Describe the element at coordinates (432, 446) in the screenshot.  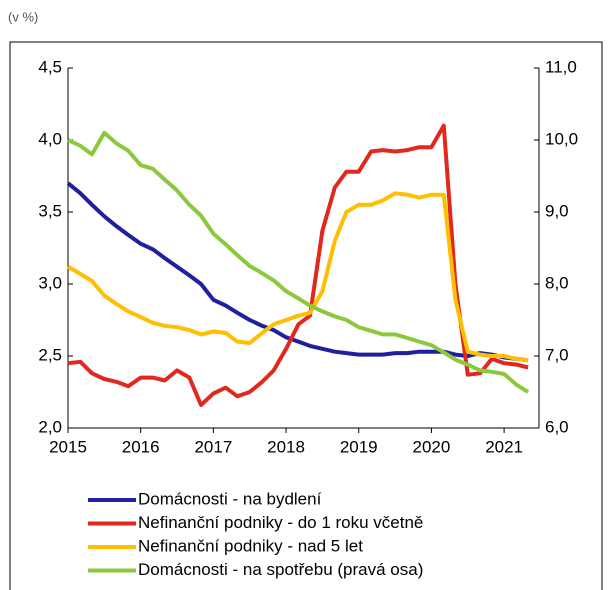
I see `x-tick-label: 2020` at that location.